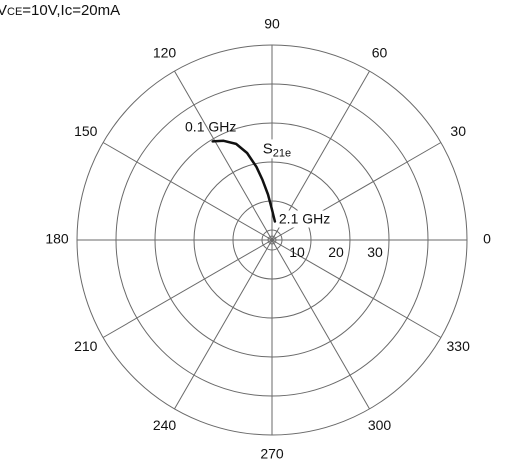 This screenshot has width=516, height=464. Describe the element at coordinates (458, 131) in the screenshot. I see `angle-label-30: 30` at that location.